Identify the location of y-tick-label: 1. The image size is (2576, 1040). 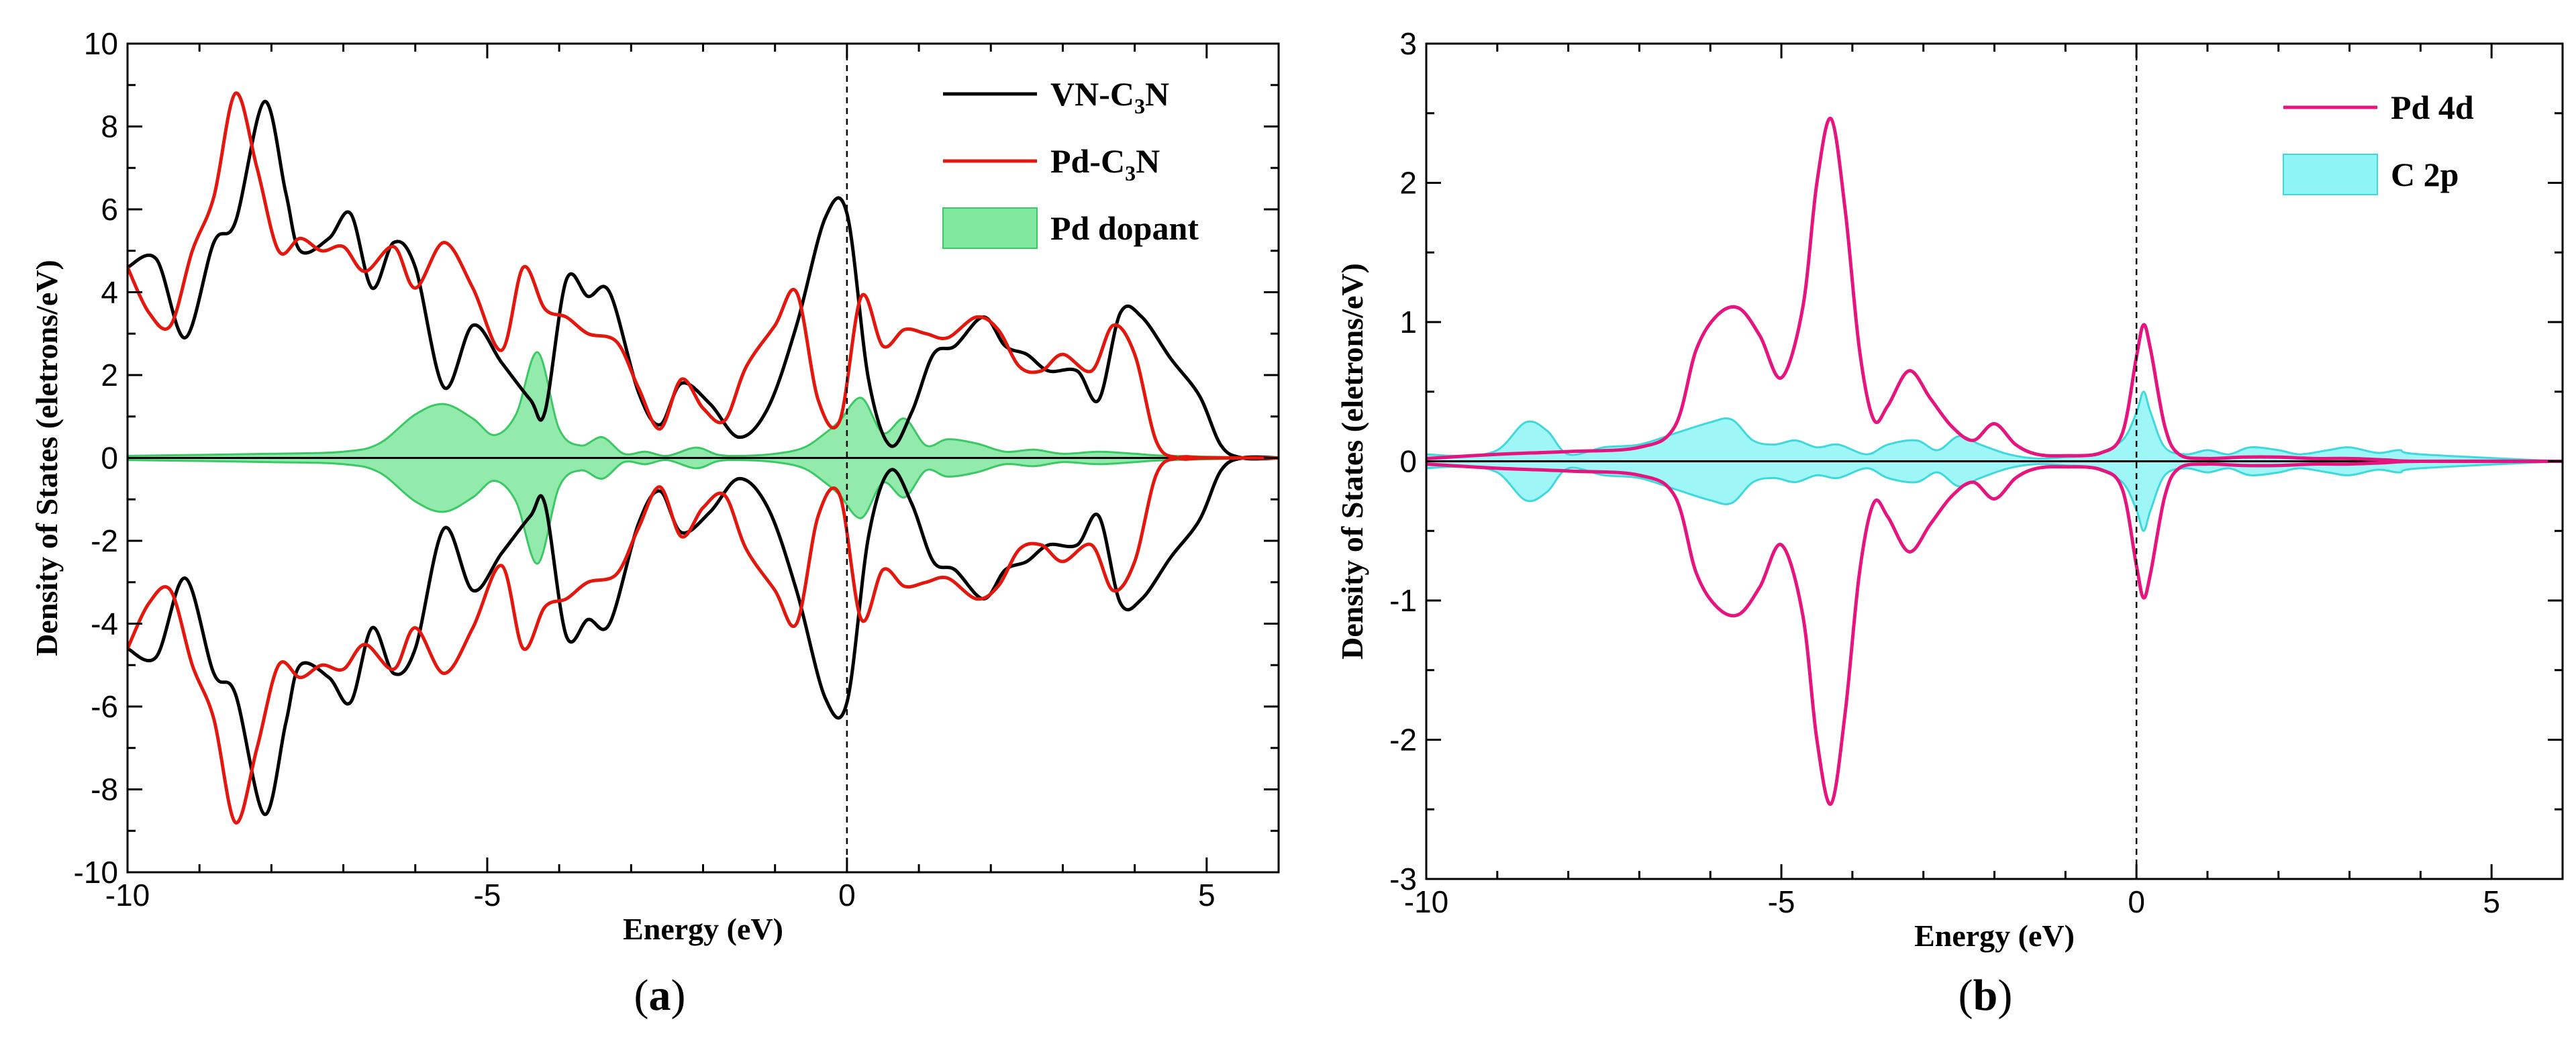
(1408, 322).